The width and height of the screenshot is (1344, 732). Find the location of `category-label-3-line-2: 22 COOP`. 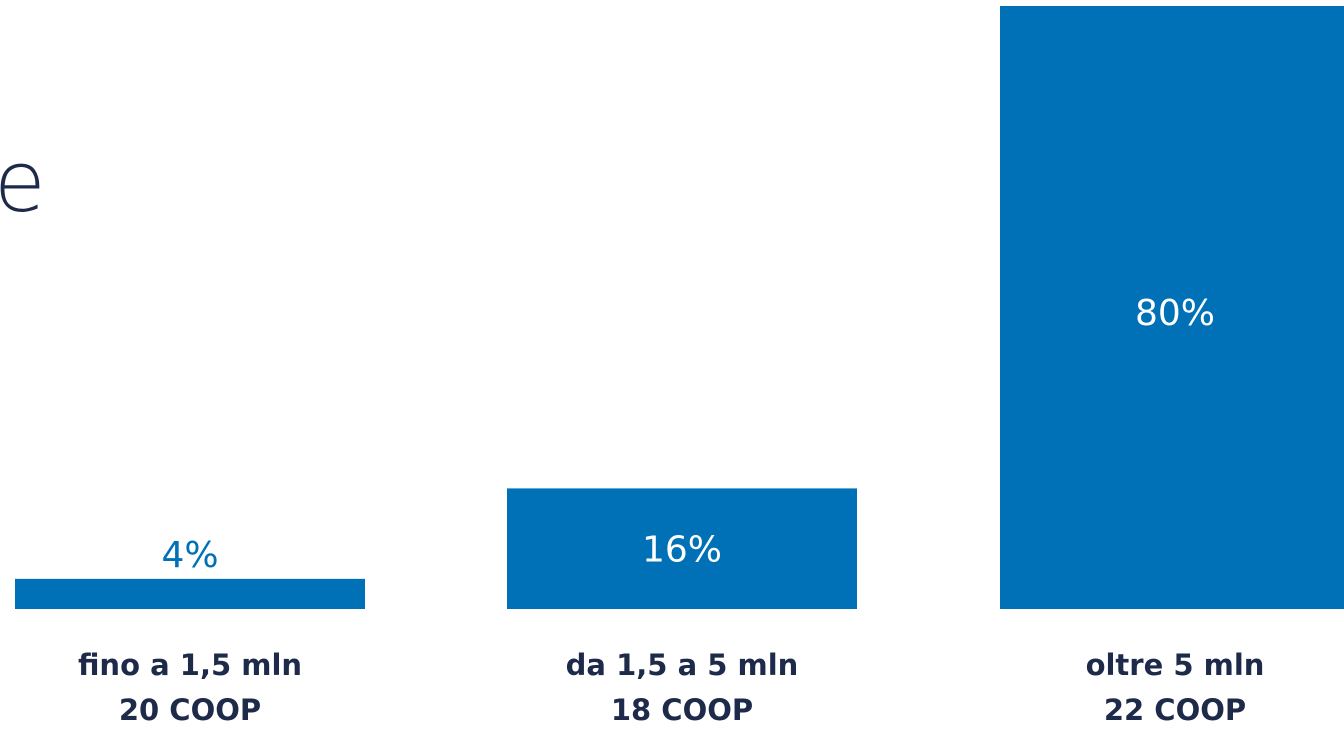

category-label-3-line-2: 22 COOP is located at coordinates (1175, 710).